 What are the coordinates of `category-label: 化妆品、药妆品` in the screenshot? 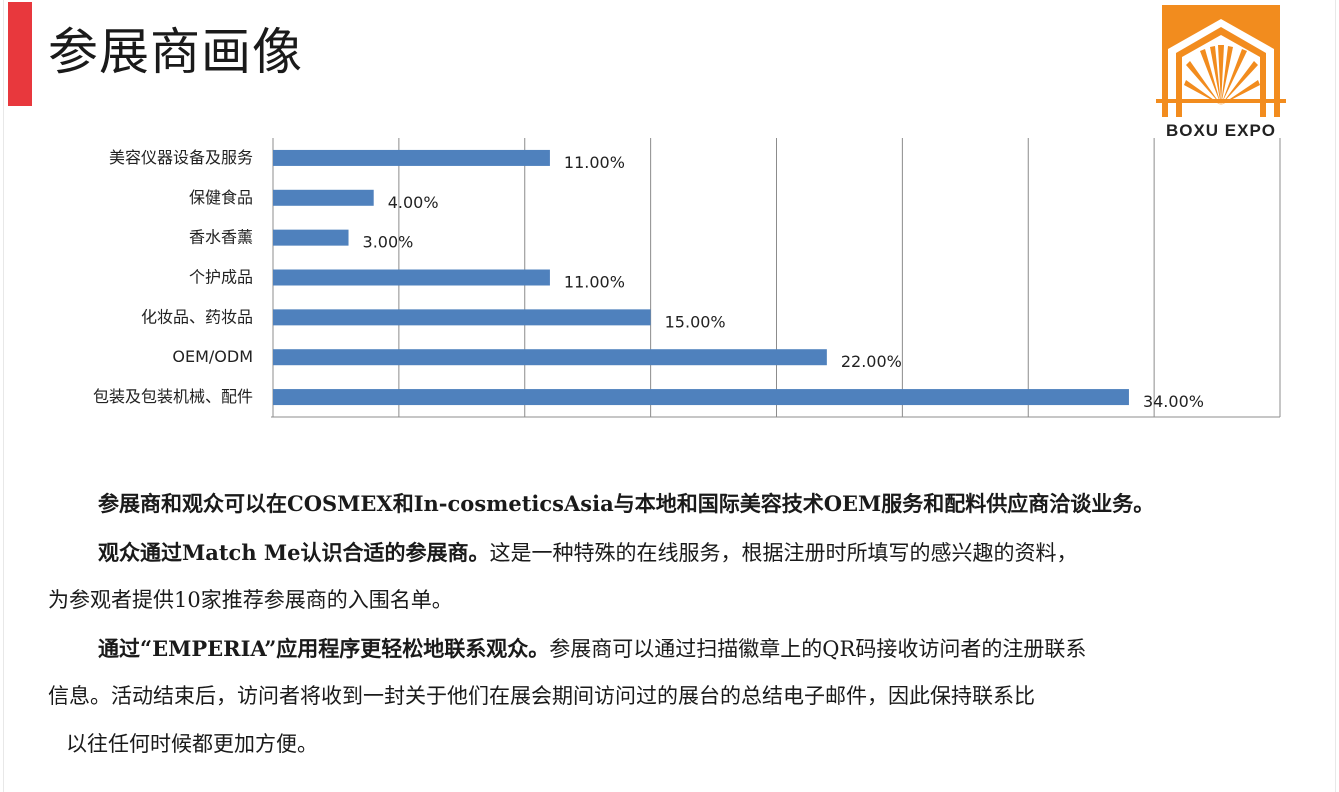 It's located at (197, 316).